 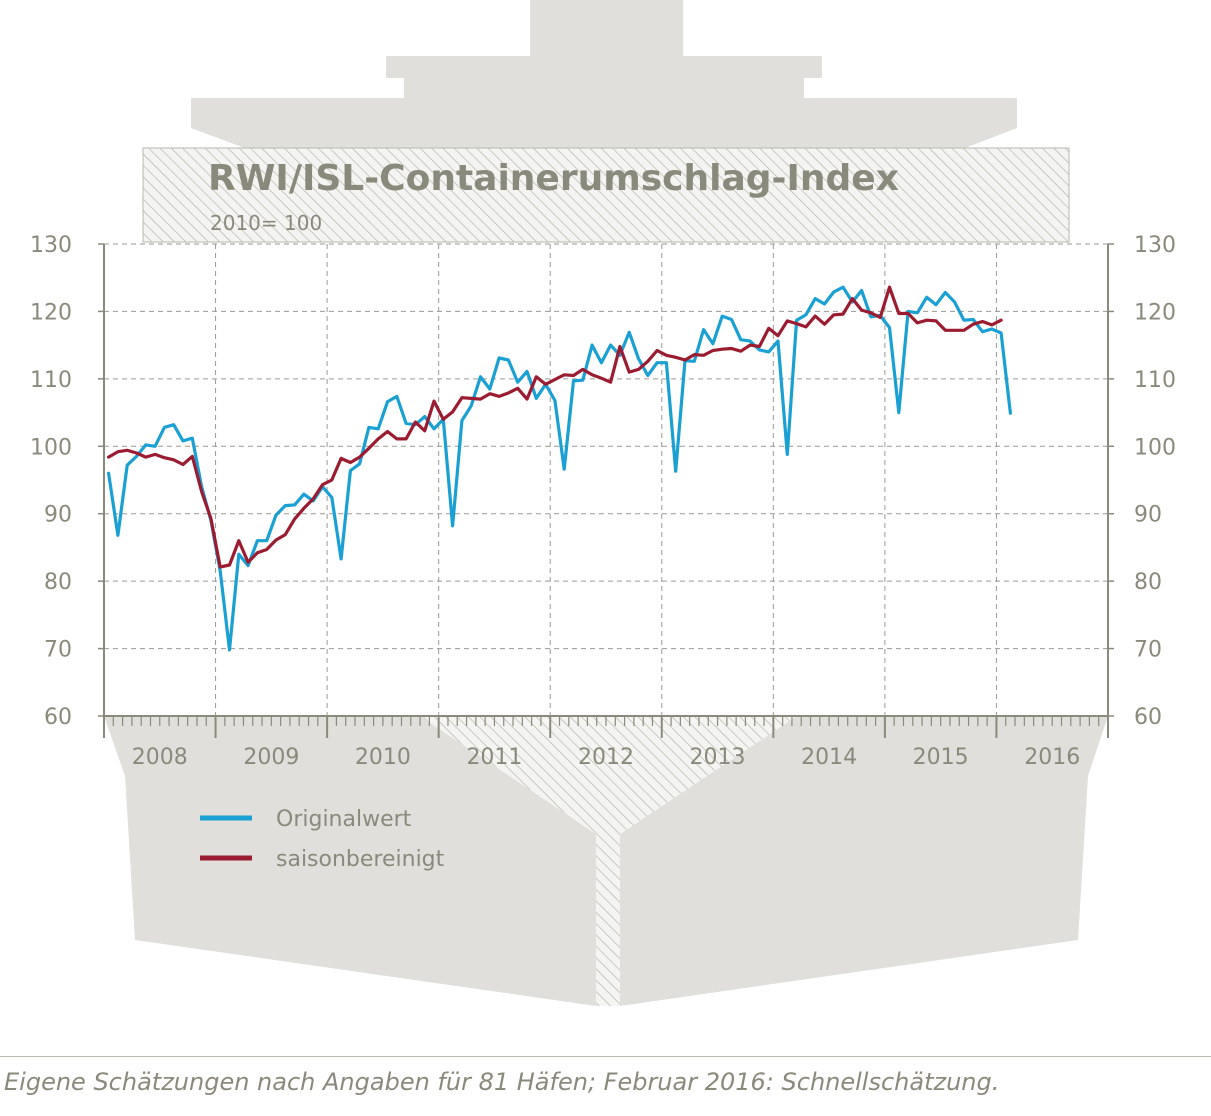 What do you see at coordinates (1148, 650) in the screenshot?
I see `y-tick-label-right: 70` at bounding box center [1148, 650].